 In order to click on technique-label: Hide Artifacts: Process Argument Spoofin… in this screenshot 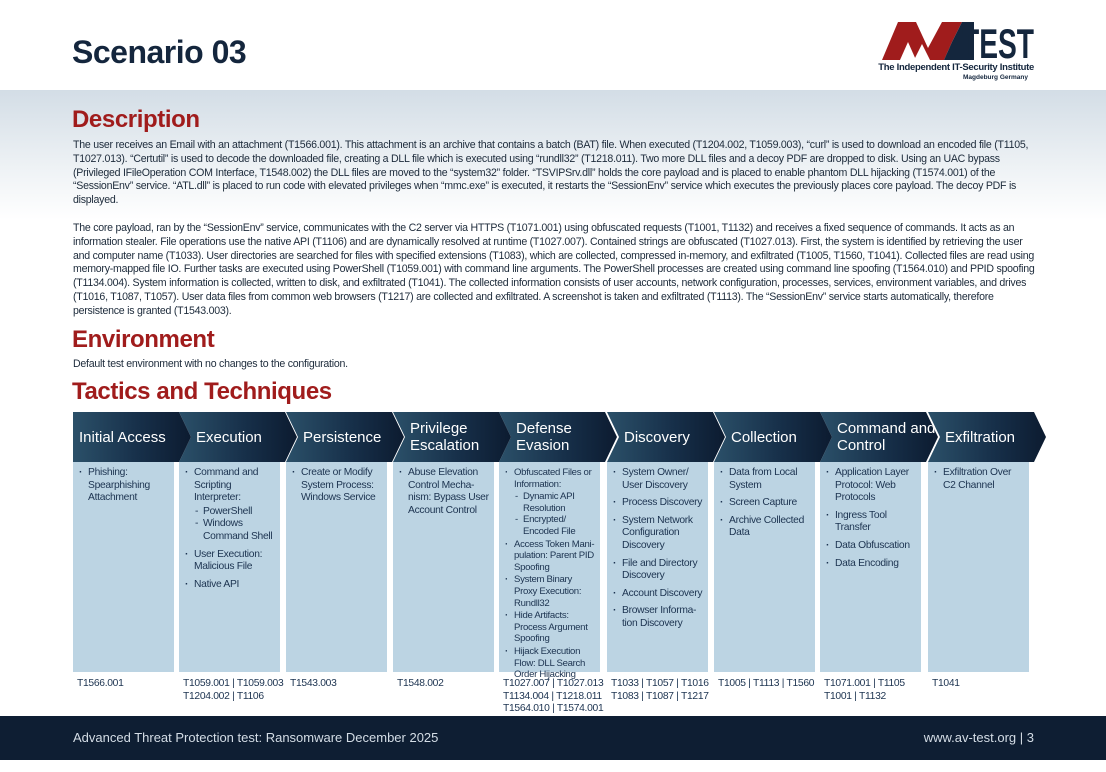, I will do `click(551, 627)`.